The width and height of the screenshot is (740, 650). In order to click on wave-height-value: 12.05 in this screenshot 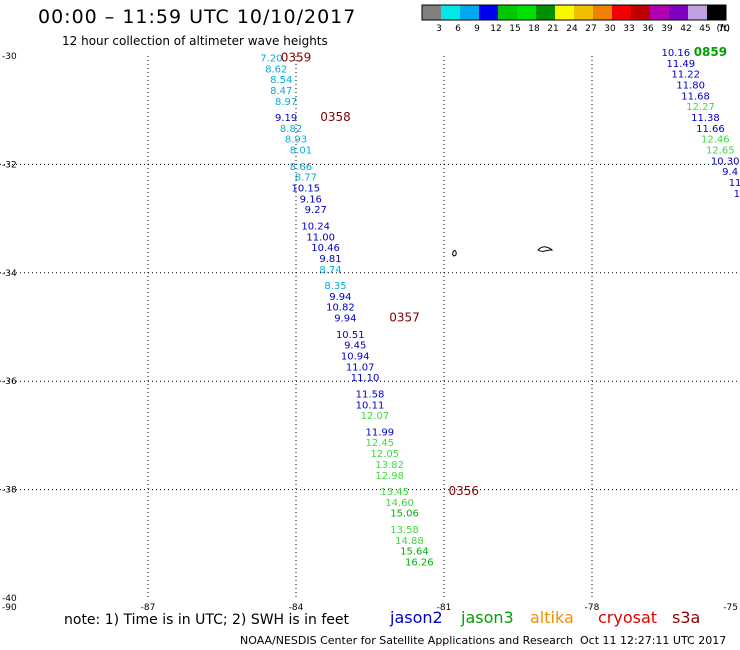, I will do `click(384, 454)`.